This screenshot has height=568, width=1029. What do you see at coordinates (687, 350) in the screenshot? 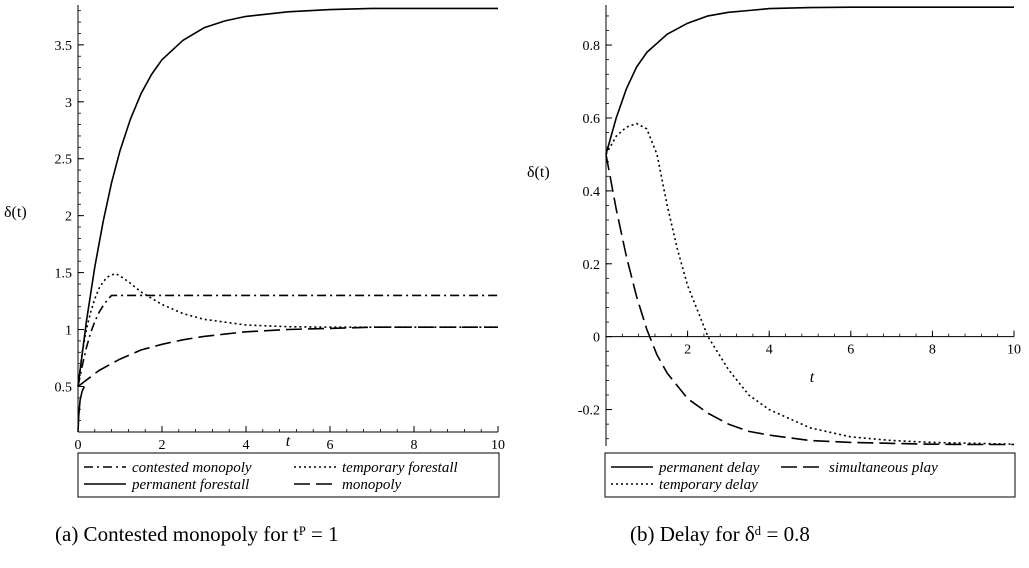
I see `x-tick-label-b: 2` at bounding box center [687, 350].